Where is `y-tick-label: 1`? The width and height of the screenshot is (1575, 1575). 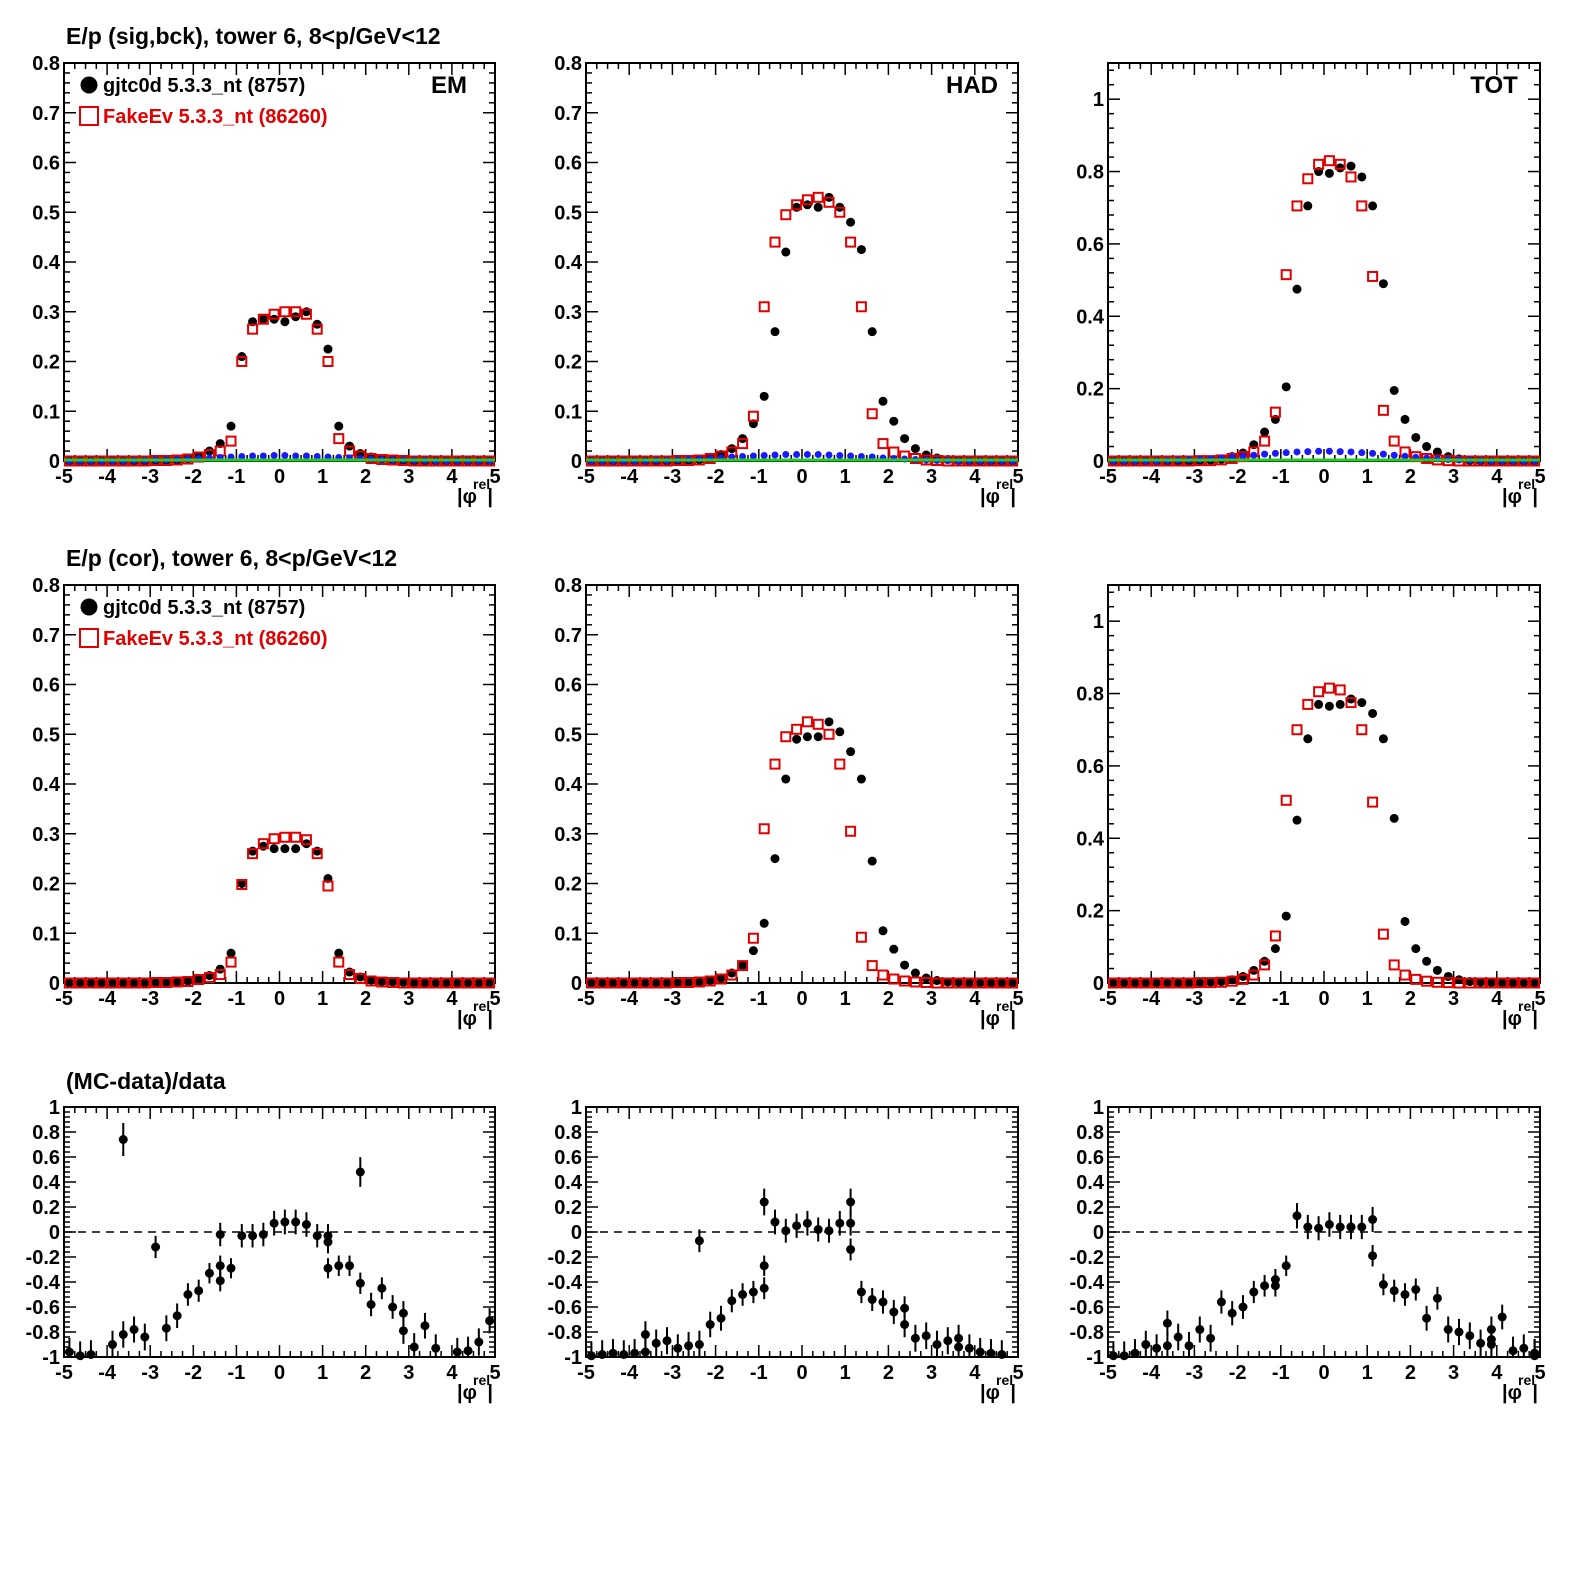 y-tick-label: 1 is located at coordinates (54, 1108).